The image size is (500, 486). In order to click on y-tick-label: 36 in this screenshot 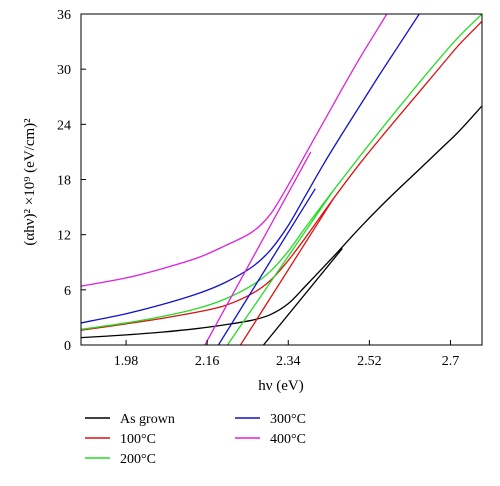, I will do `click(64, 15)`.